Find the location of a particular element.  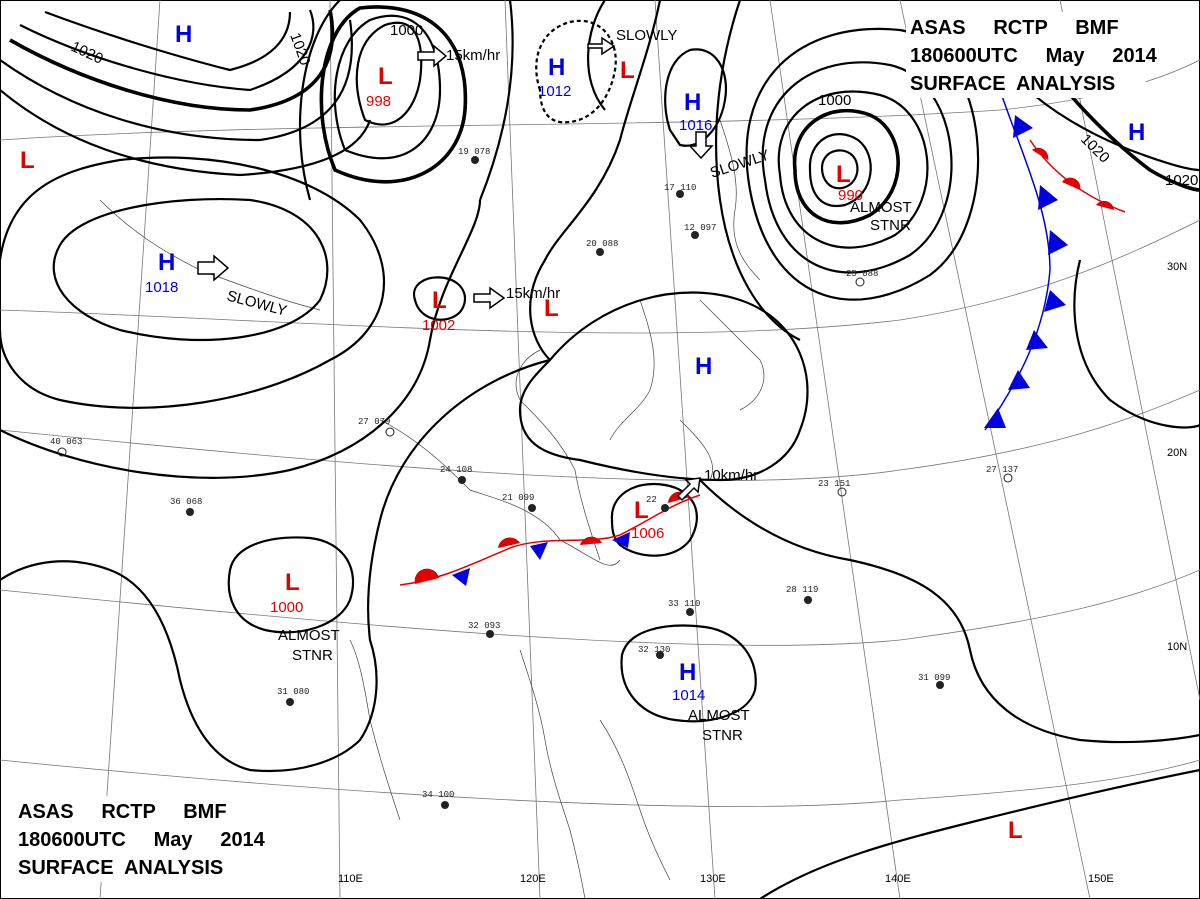

station-plot: 21 099 is located at coordinates (519, 502).